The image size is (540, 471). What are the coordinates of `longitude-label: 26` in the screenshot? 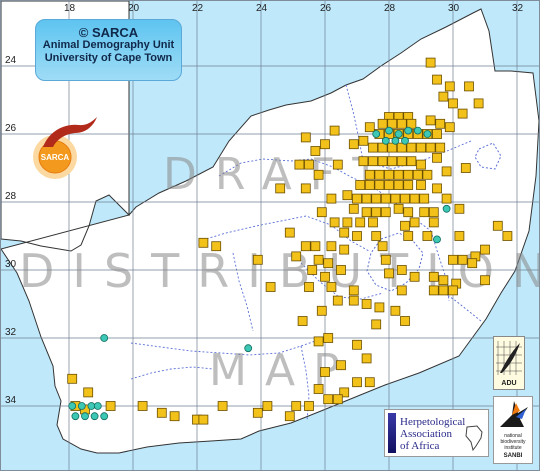 It's located at (326, 8).